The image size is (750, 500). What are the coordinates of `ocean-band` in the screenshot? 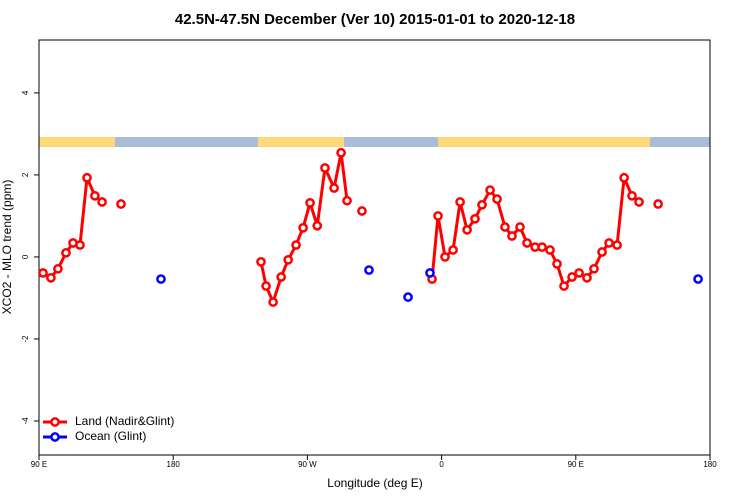 It's located at (374, 142).